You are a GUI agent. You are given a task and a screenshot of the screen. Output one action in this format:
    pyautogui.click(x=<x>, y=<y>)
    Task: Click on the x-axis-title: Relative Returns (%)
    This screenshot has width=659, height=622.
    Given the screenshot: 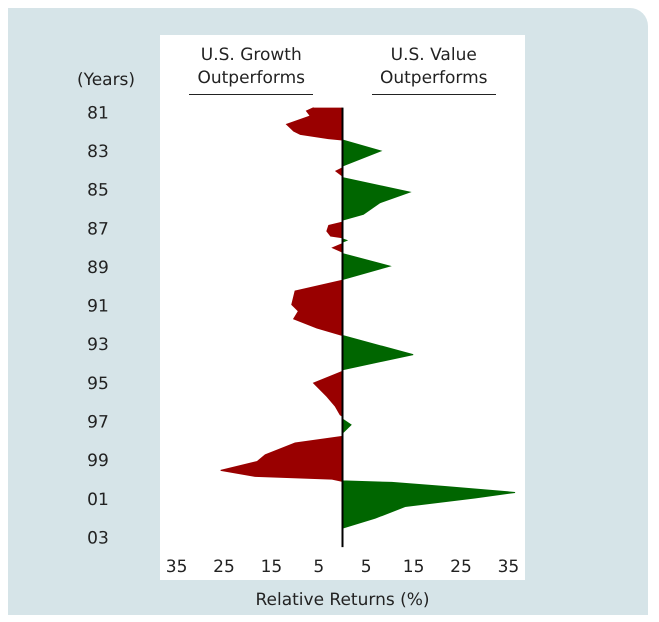 What is the action you would take?
    pyautogui.click(x=342, y=600)
    